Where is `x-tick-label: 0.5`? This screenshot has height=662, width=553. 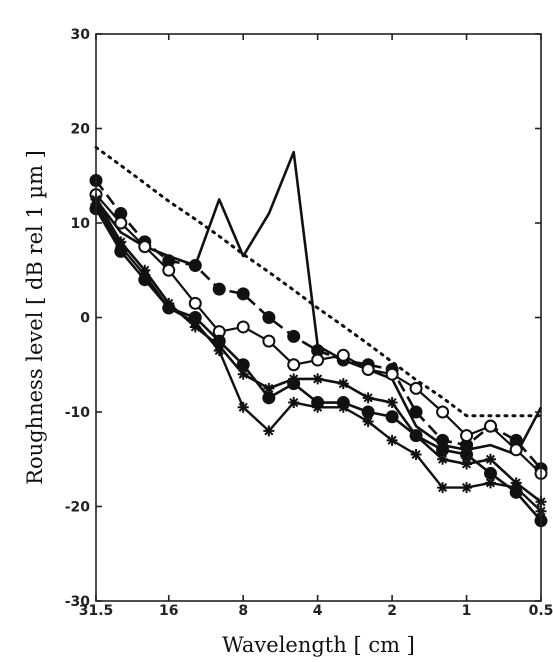 x-tick-label: 0.5 is located at coordinates (541, 611).